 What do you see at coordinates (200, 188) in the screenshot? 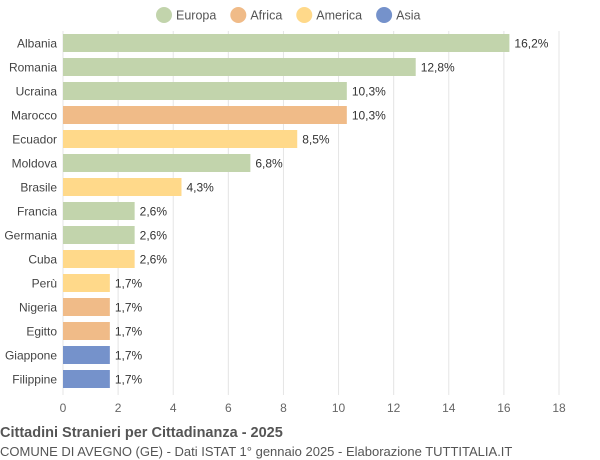
I see `data-label: 4,3%` at bounding box center [200, 188].